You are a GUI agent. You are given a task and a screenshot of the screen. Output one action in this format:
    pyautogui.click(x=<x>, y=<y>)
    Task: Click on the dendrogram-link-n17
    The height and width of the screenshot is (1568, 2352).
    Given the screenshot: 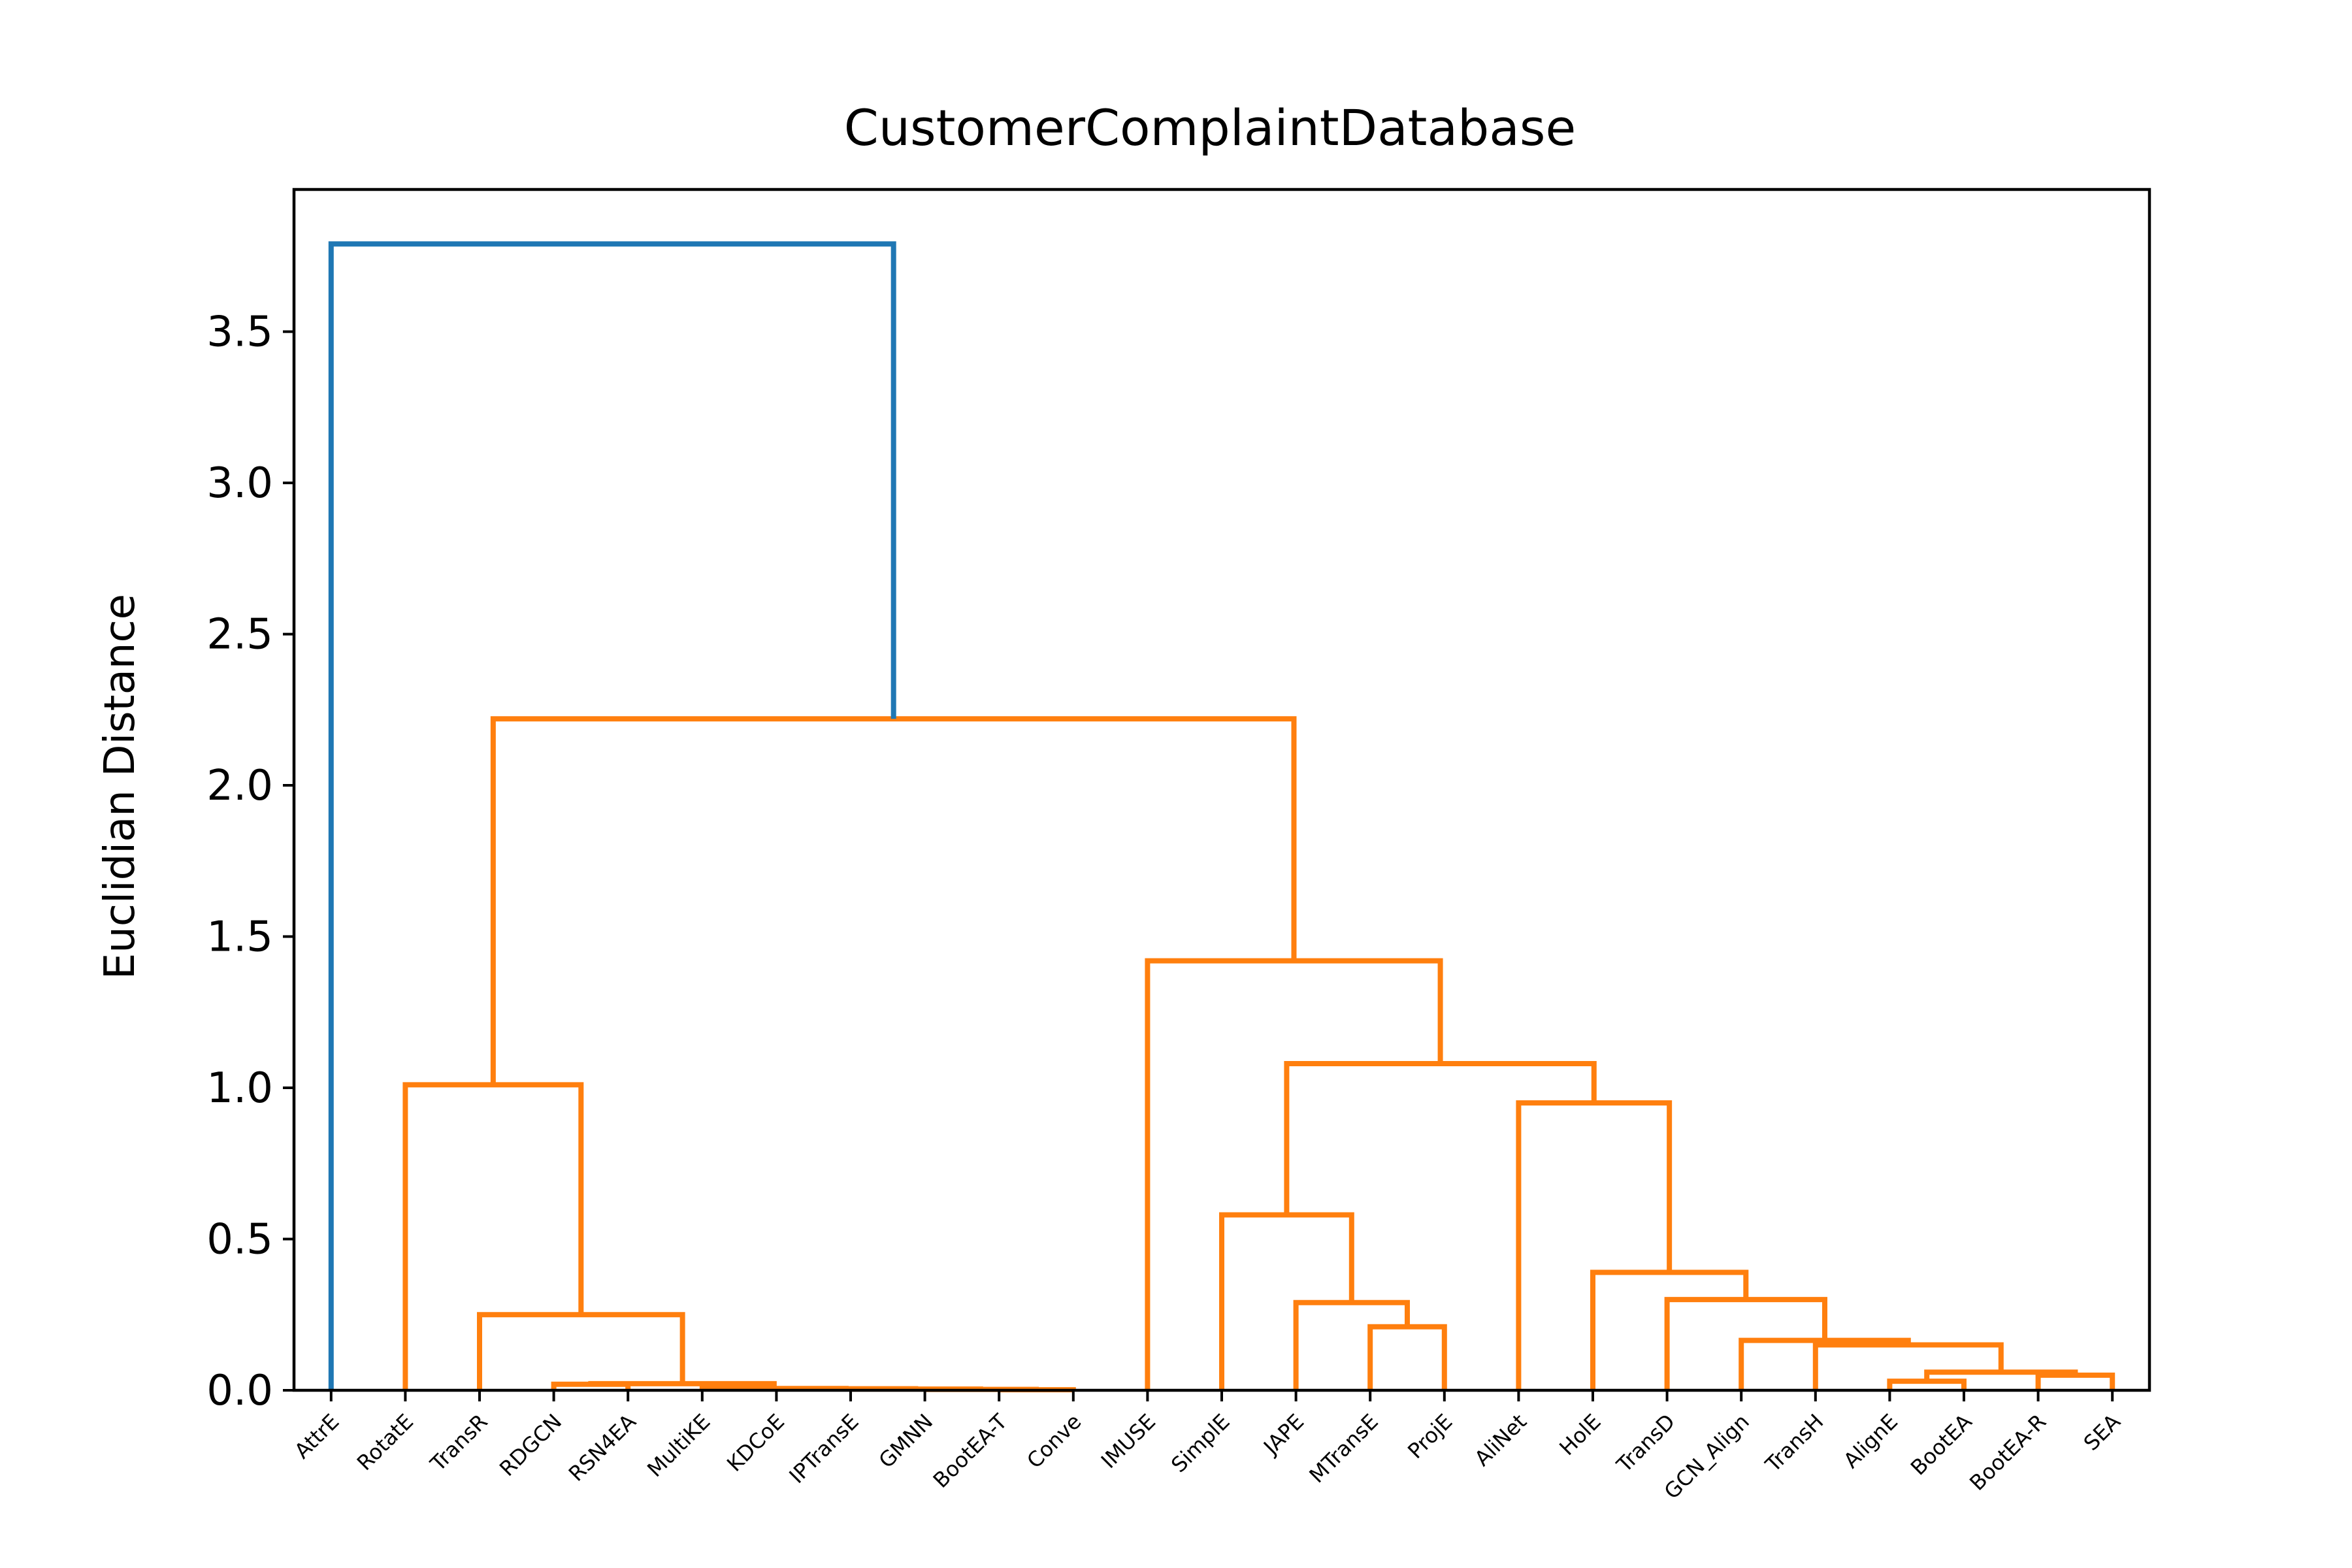 What is the action you would take?
    pyautogui.click(x=1825, y=1363)
    